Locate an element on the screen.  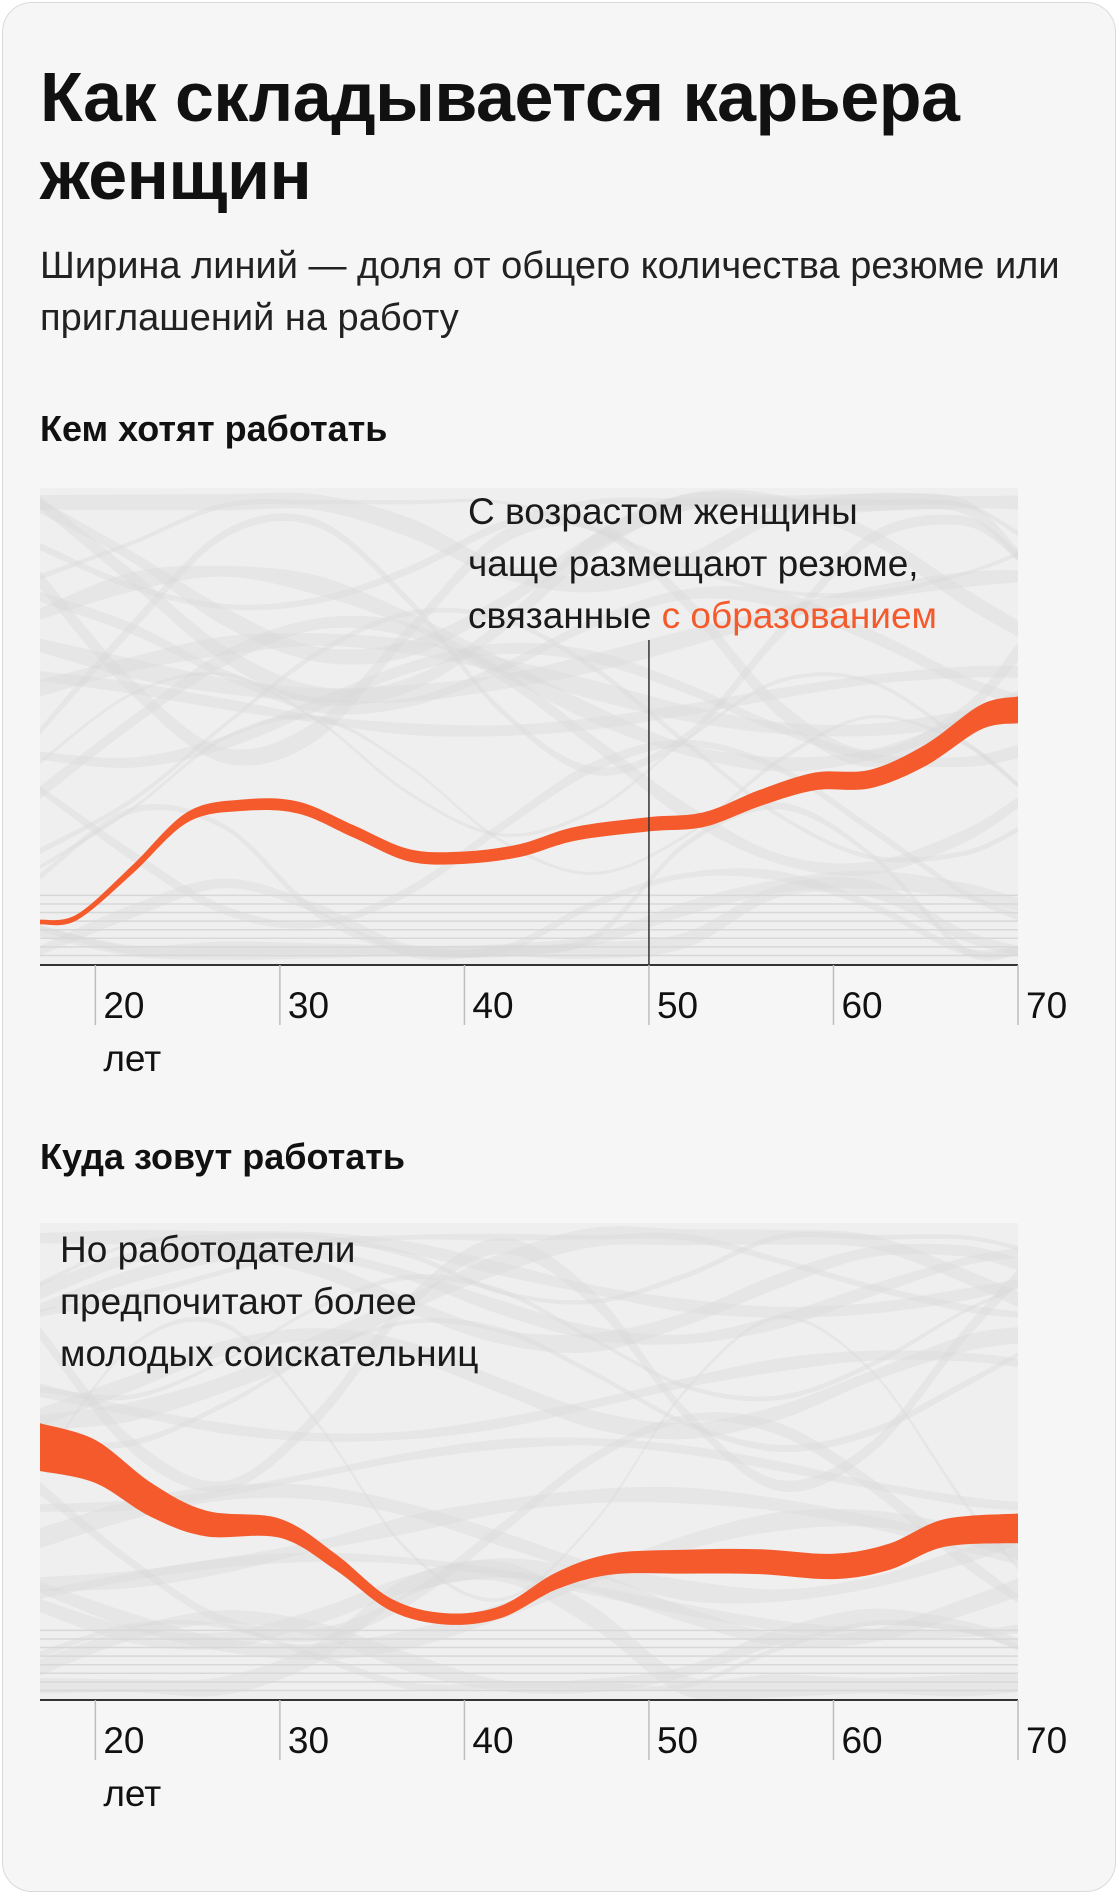
section-title-resumes: Кем хотят работать is located at coordinates (214, 428).